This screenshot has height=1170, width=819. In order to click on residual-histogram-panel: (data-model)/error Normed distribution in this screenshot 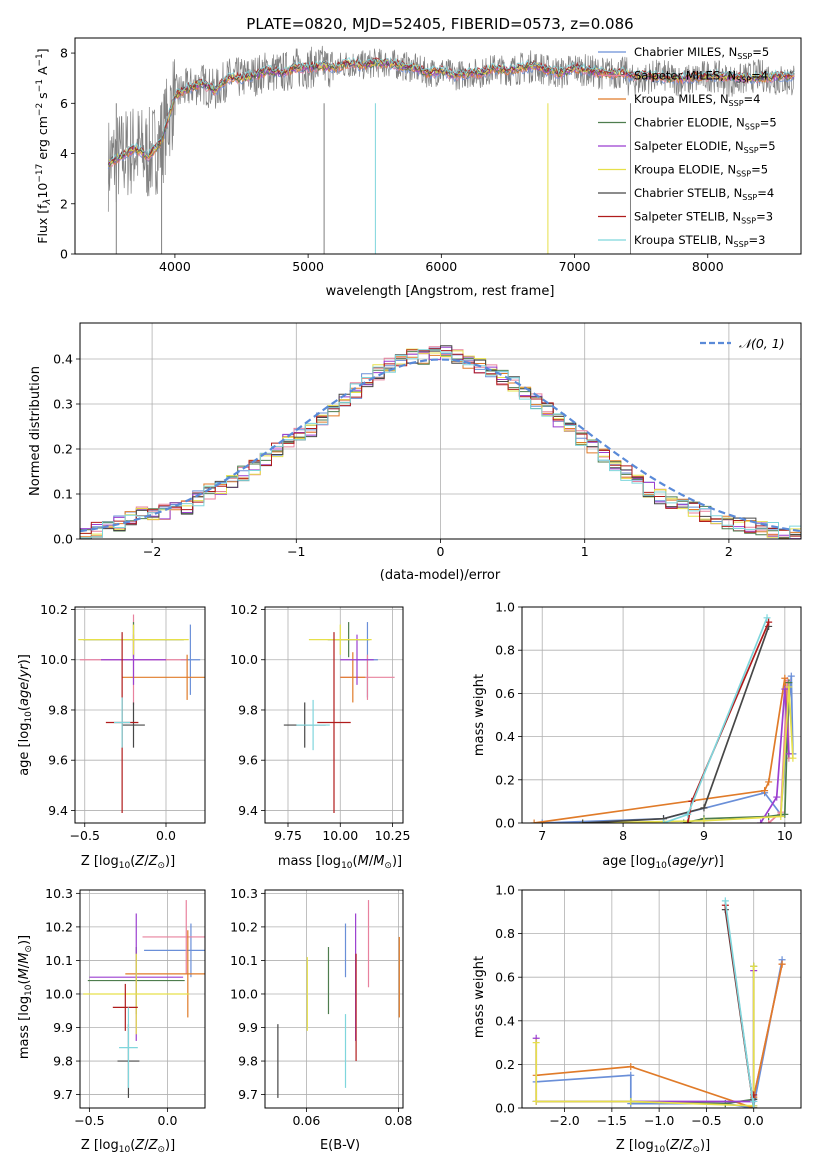, I will do `click(264, 474)`.